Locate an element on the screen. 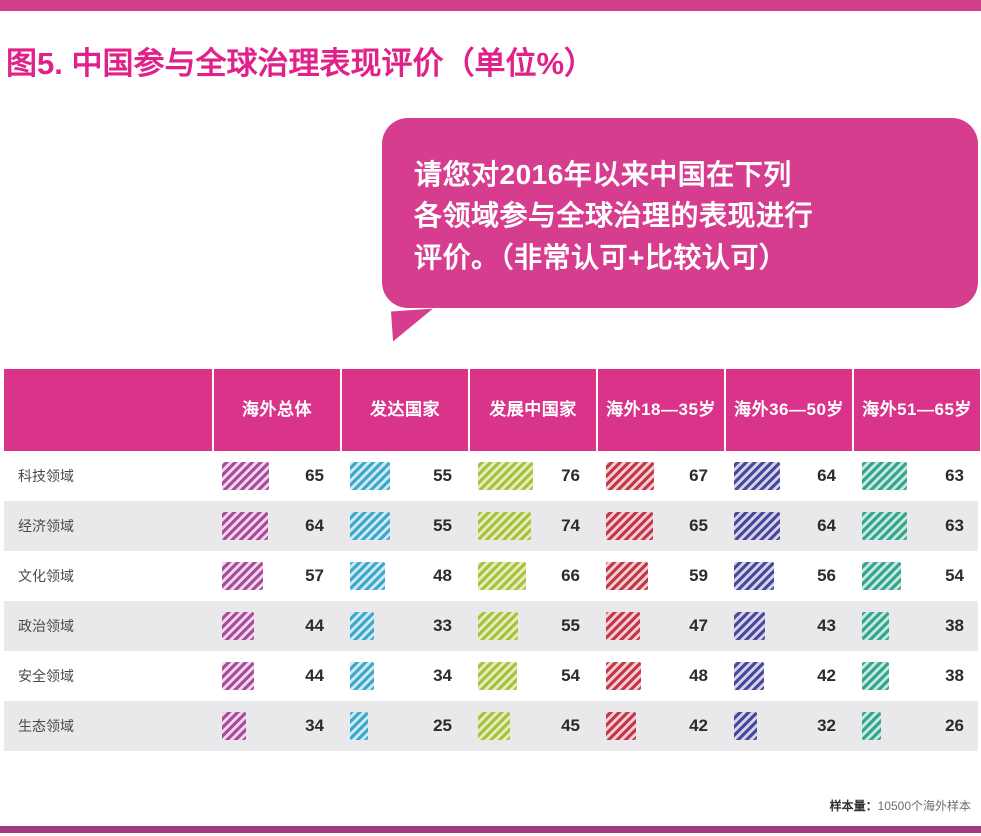 The image size is (981, 836). table-header-line: 海外总体 is located at coordinates (277, 409).